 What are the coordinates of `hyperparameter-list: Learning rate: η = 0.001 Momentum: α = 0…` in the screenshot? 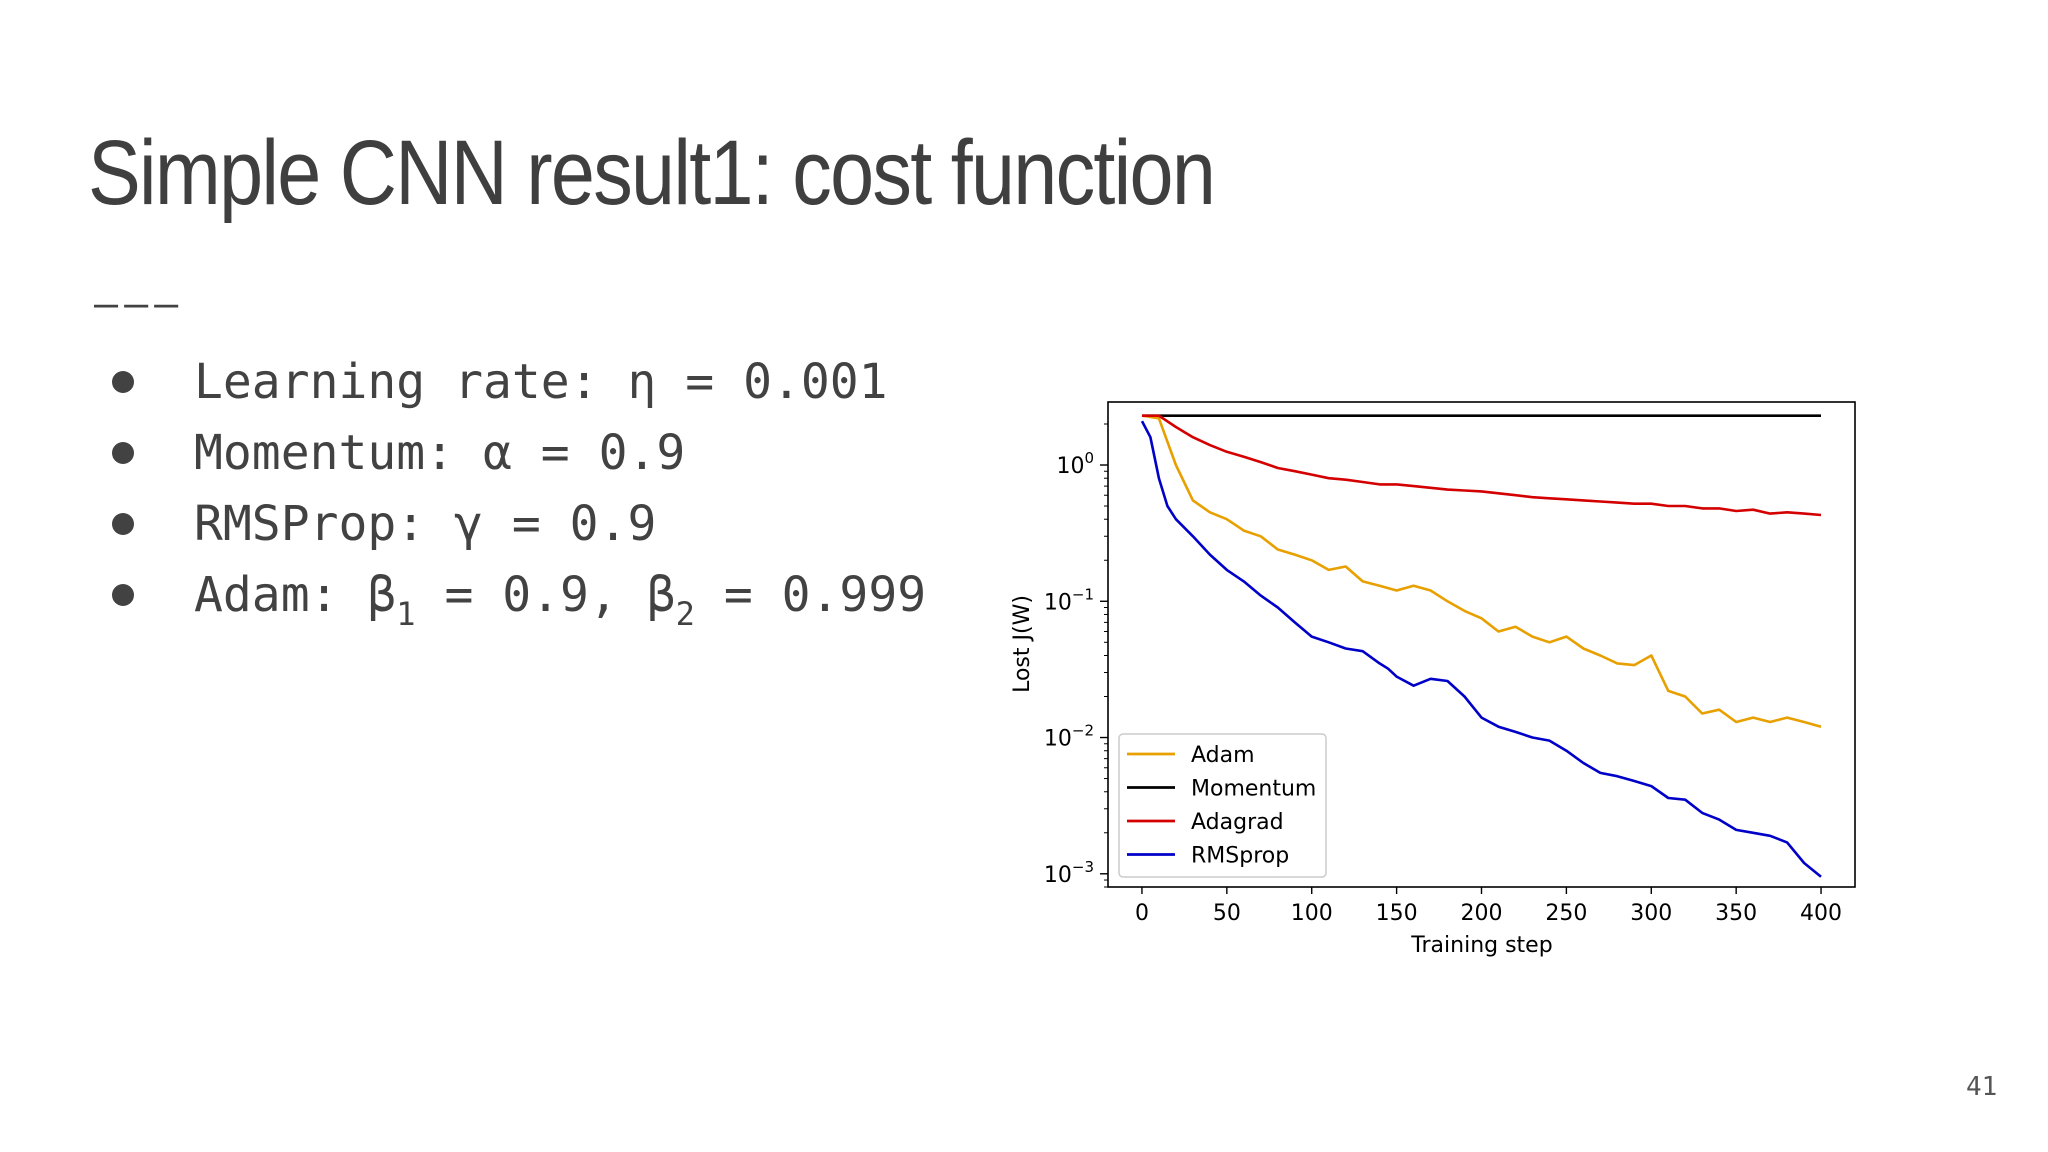 It's located at (516, 492).